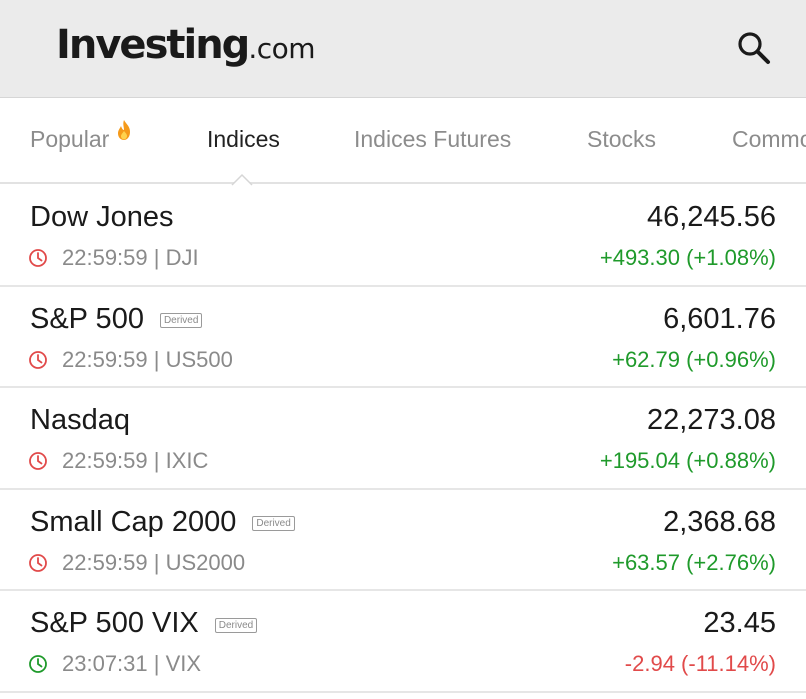  I want to click on index-meta: 22:59:59 | IXIC, so click(118, 461).